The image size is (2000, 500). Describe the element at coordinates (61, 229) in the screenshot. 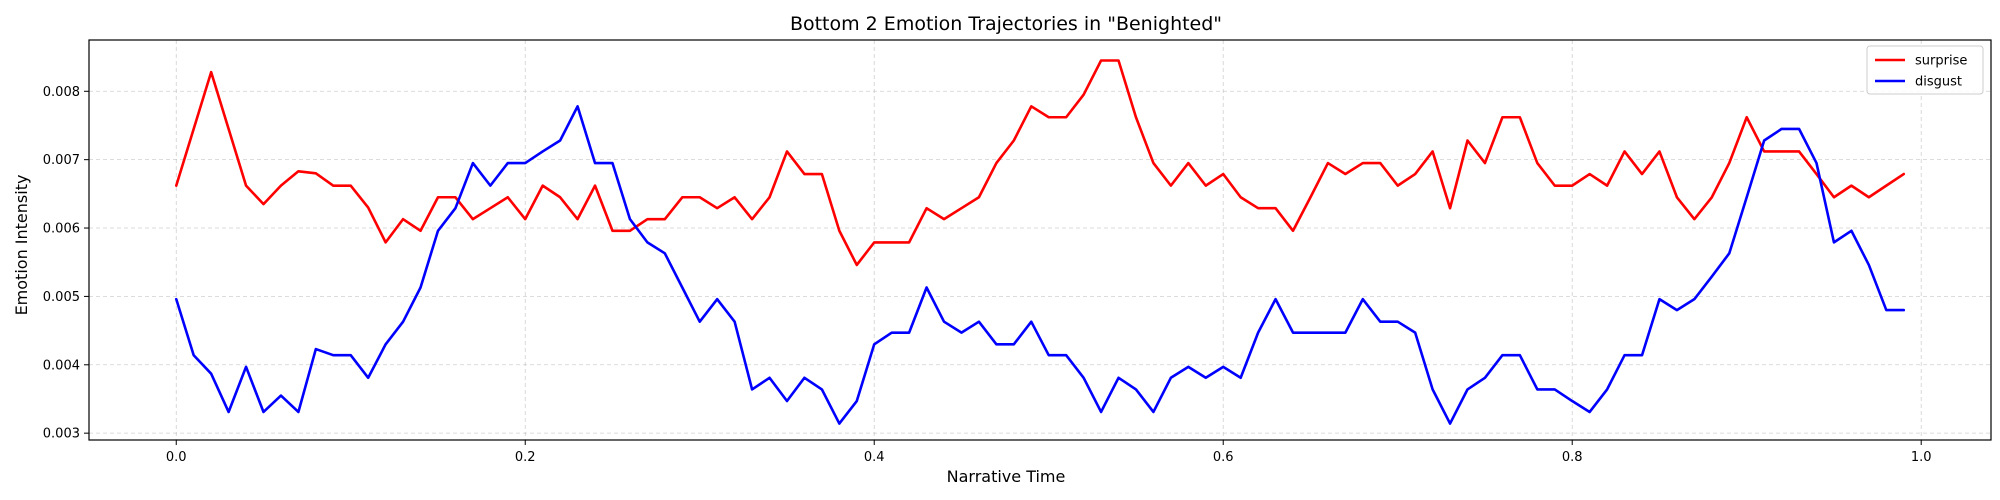

I see `y-tick-label: 0.006` at that location.